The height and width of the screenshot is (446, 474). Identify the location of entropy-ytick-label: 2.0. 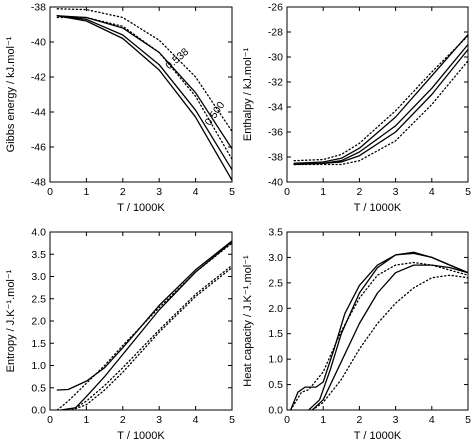
(38, 322).